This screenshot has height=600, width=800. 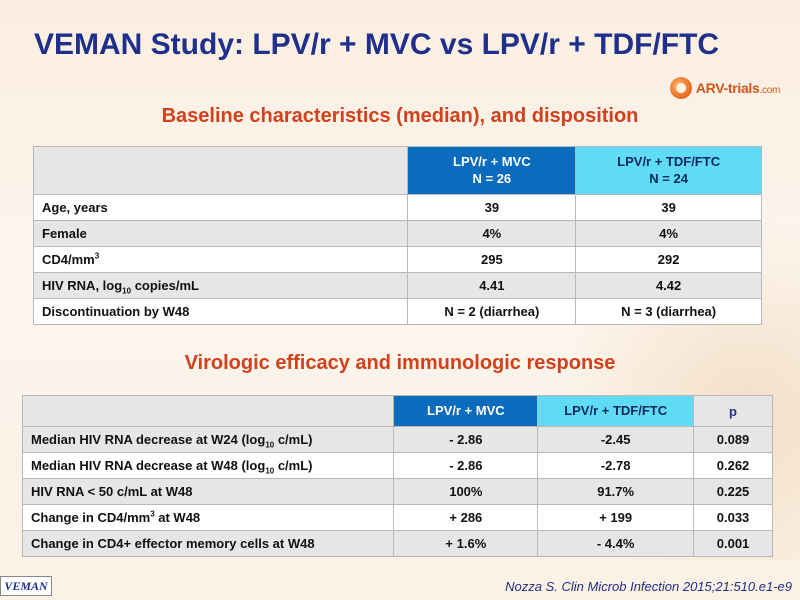 What do you see at coordinates (466, 543) in the screenshot?
I see `value-mvc: + 1.6%` at bounding box center [466, 543].